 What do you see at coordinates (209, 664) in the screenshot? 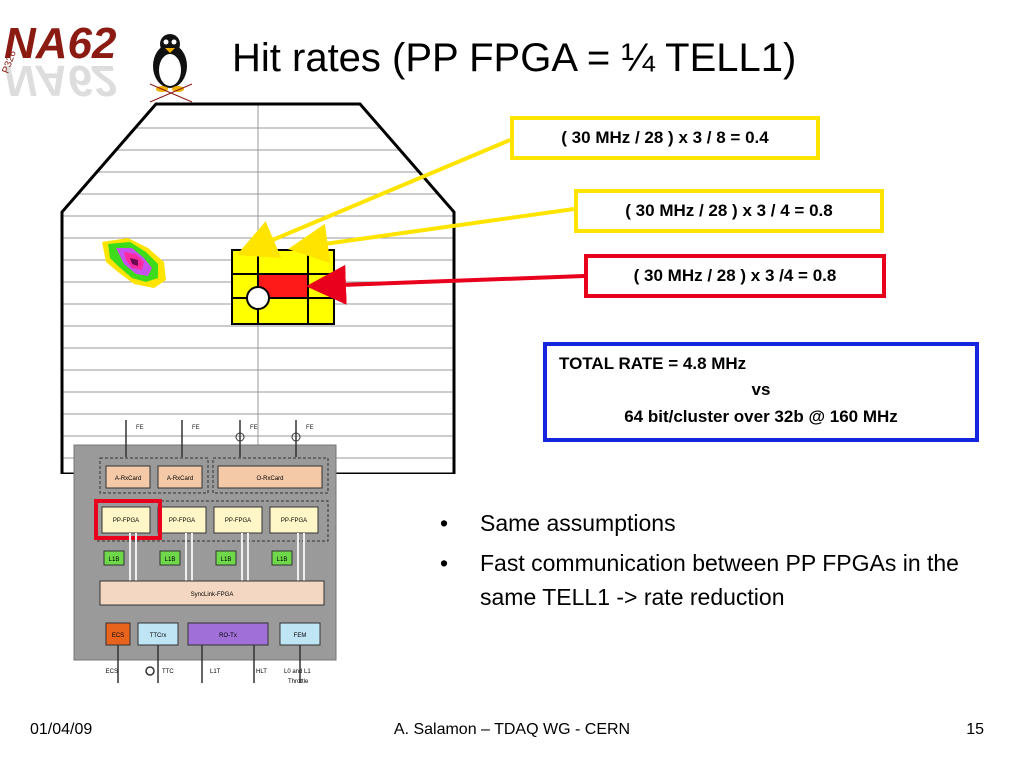
I see `output-arrows` at bounding box center [209, 664].